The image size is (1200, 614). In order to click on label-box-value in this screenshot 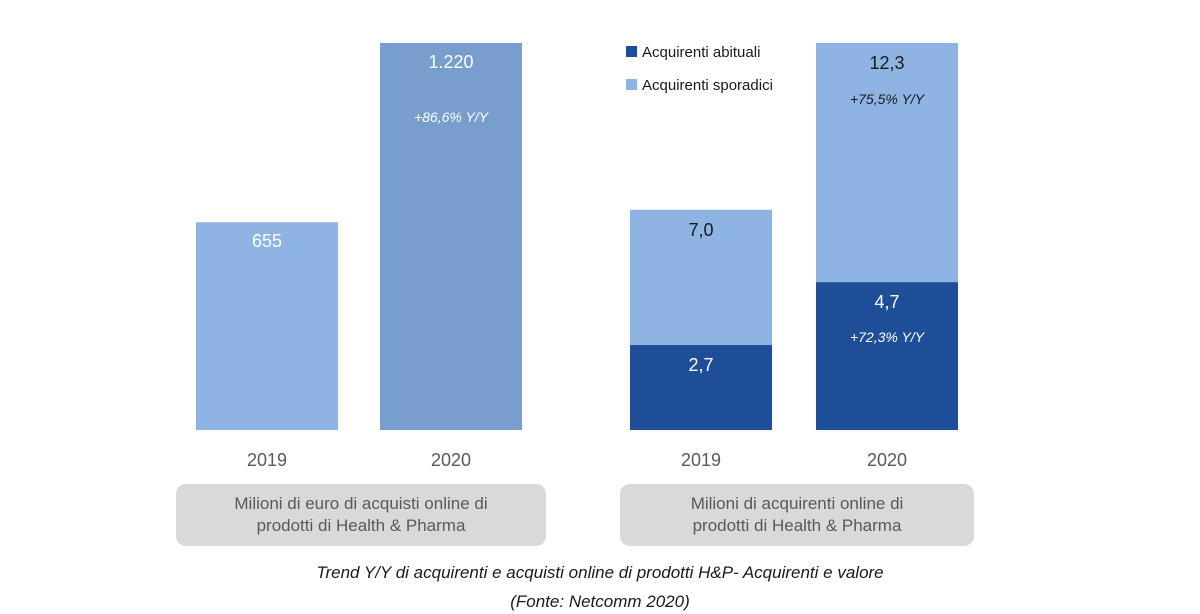, I will do `click(361, 515)`.